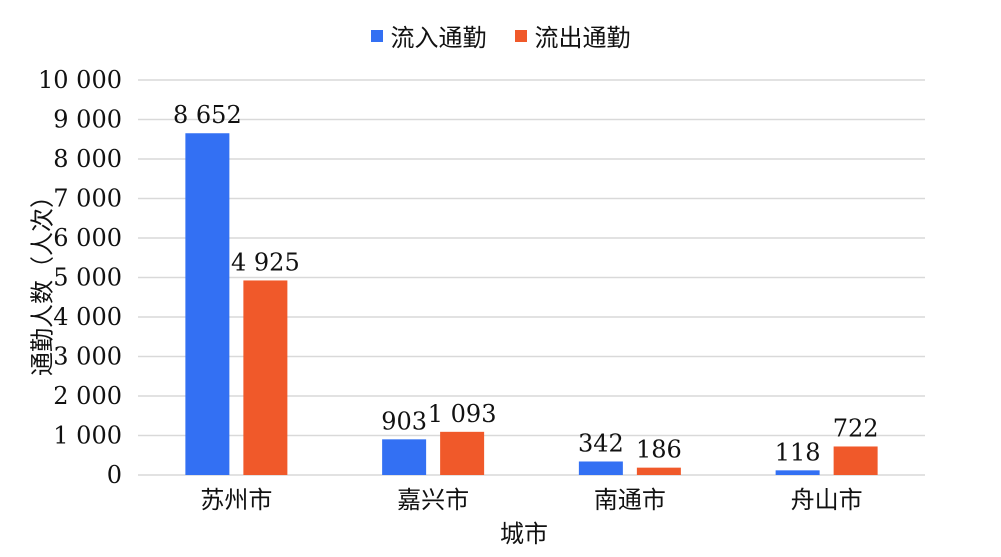  What do you see at coordinates (630, 500) in the screenshot?
I see `x-tick-label: 南通市` at bounding box center [630, 500].